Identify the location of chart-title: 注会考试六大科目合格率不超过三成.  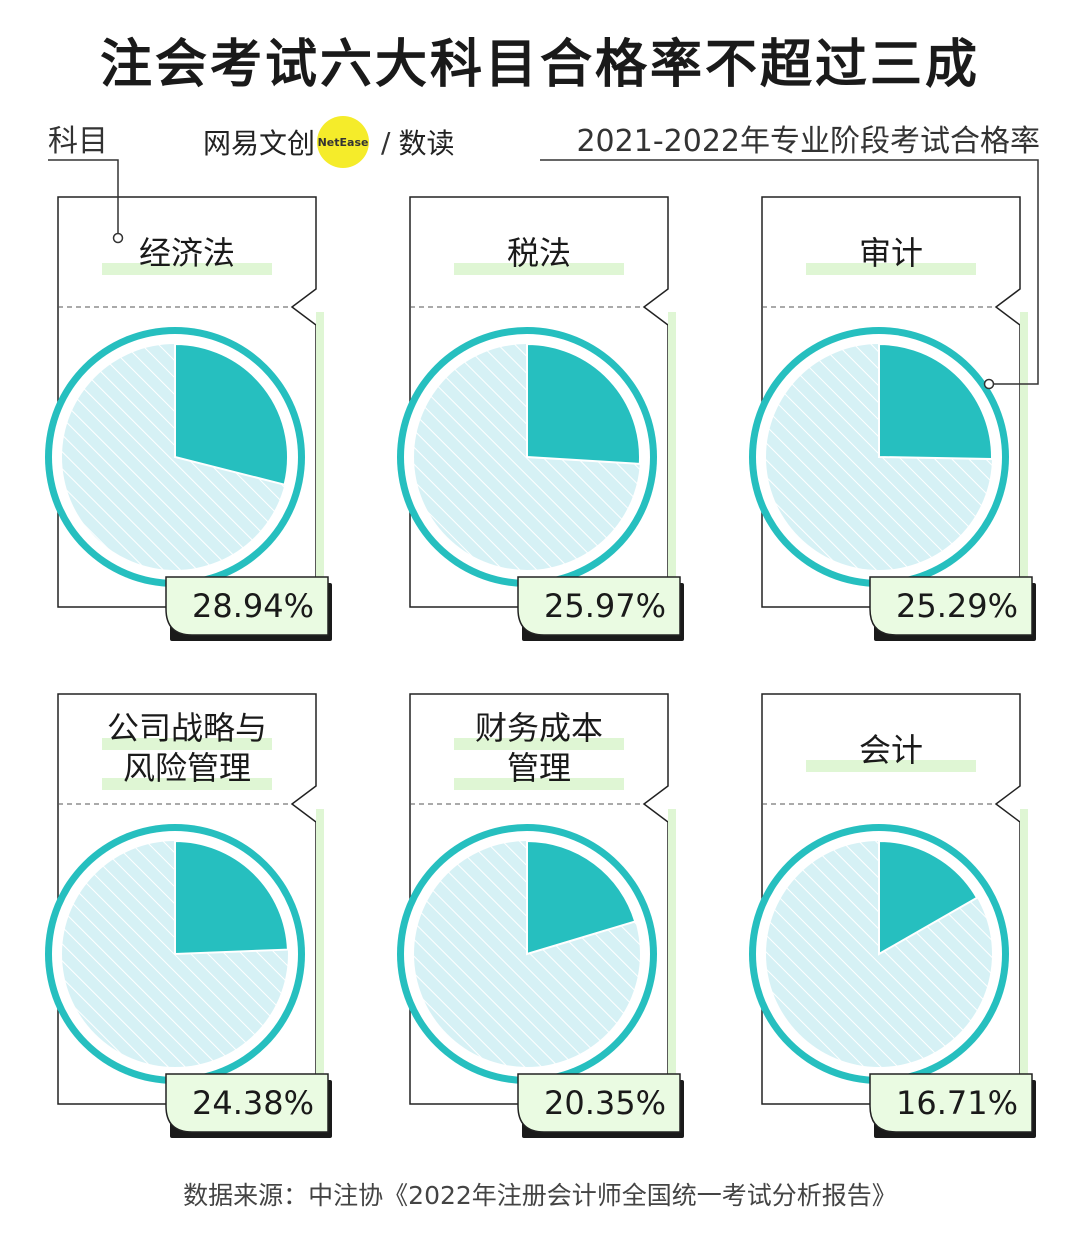
(539, 65).